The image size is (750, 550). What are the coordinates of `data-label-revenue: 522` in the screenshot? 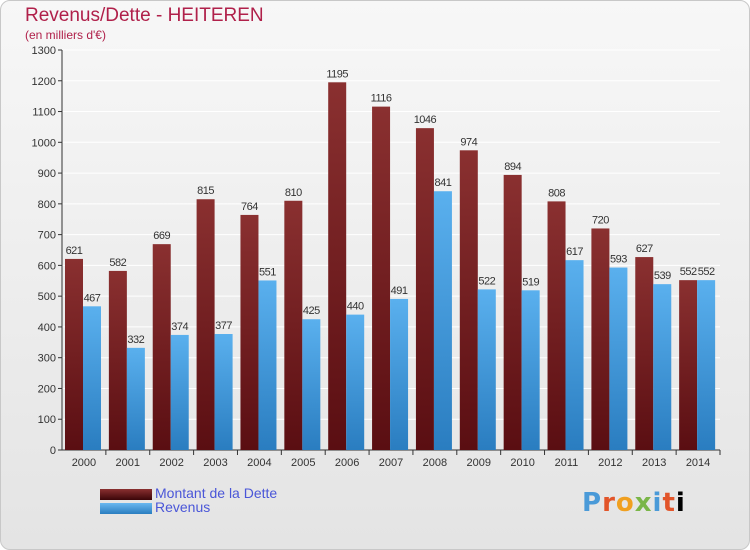 It's located at (486, 281).